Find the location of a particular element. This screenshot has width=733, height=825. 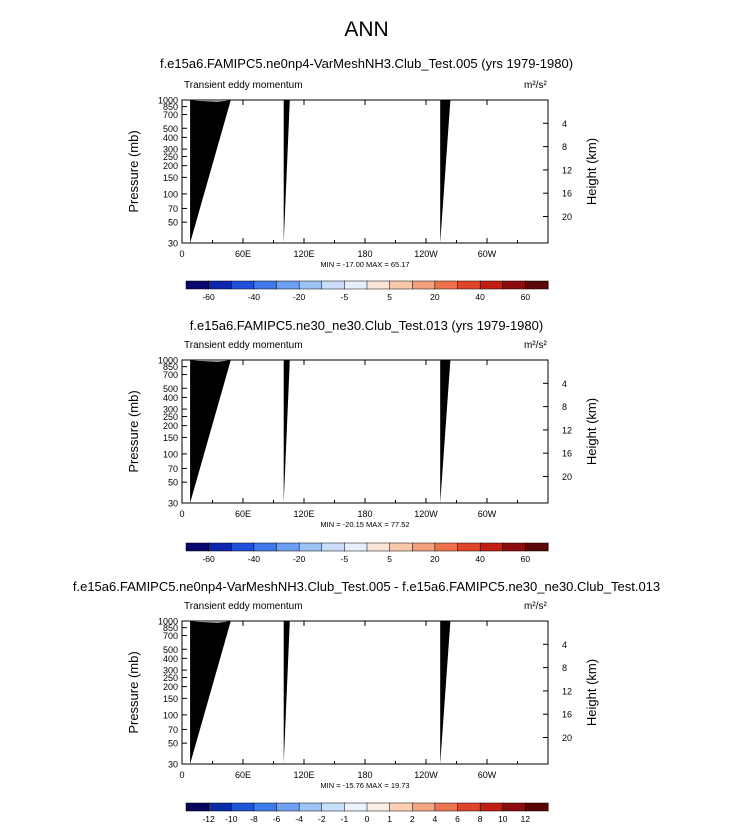

min-max-label: MIN = -17.00 MAX = 65.17 is located at coordinates (364, 264).